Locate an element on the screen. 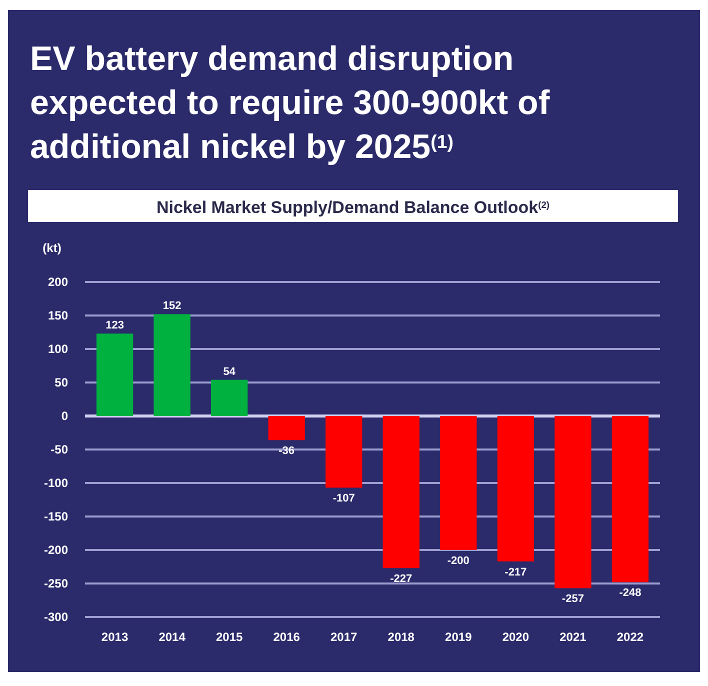 Image resolution: width=708 pixels, height=686 pixels. y-tick-label: -250 is located at coordinates (56, 583).